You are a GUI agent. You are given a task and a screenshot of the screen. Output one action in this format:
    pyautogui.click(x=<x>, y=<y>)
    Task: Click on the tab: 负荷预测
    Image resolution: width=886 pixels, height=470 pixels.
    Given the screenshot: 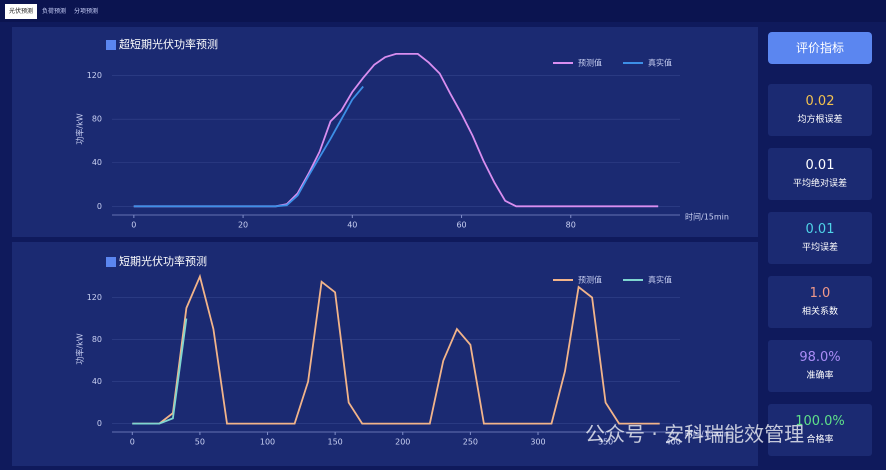 What is the action you would take?
    pyautogui.click(x=54, y=11)
    